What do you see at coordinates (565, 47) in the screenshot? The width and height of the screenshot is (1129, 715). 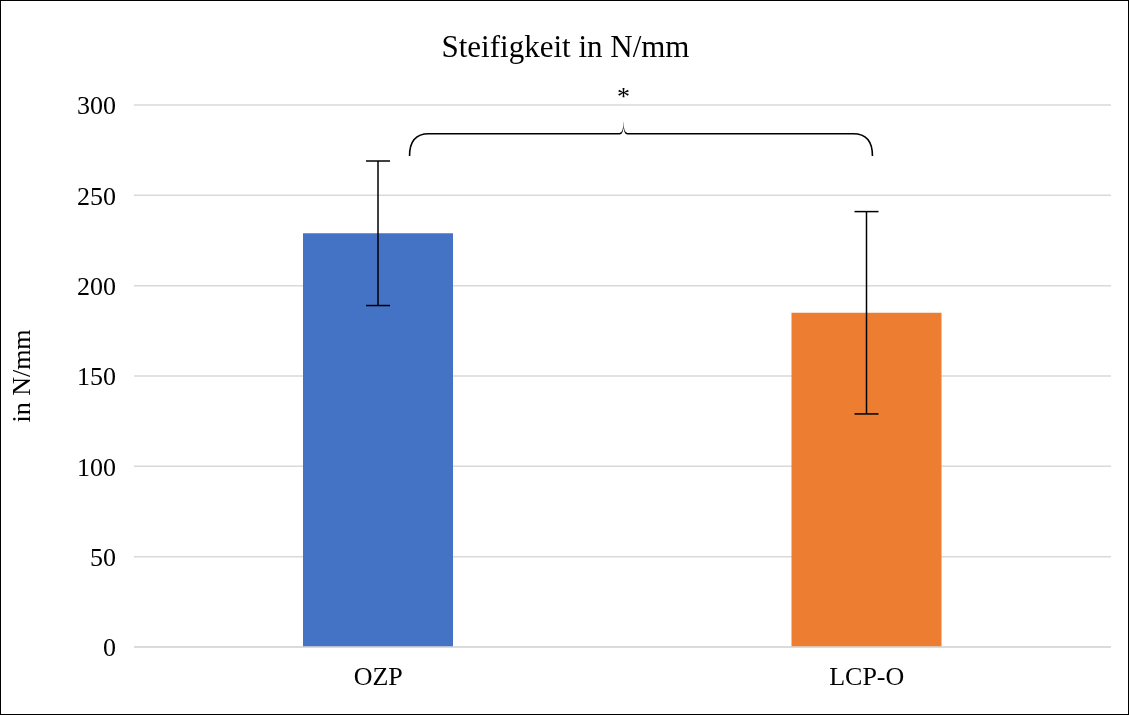 I see `chart-title: Steifigkeit in N/mm` at bounding box center [565, 47].